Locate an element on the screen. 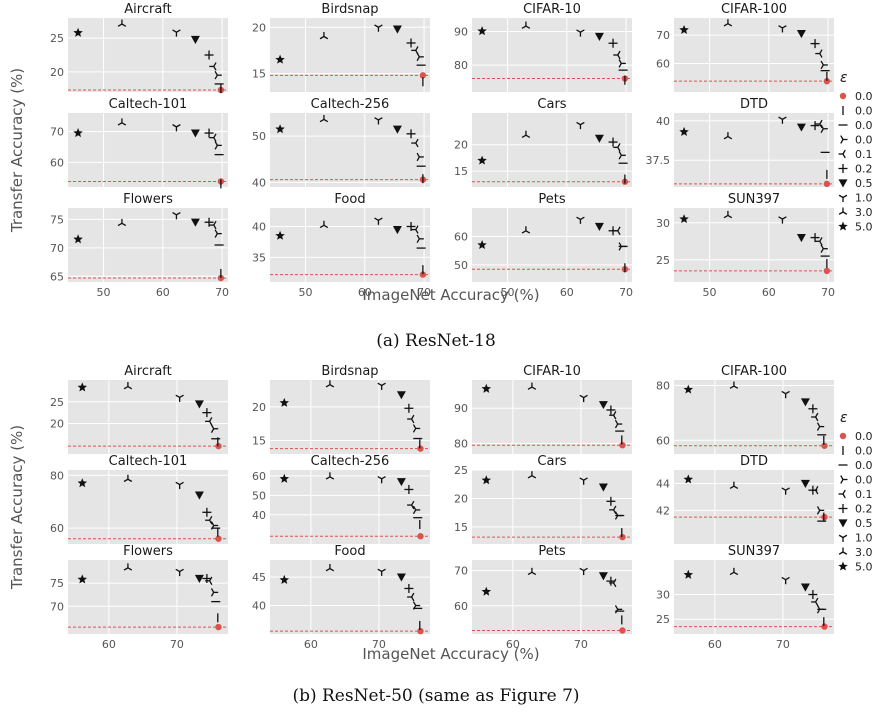 The image size is (873, 713). y-tick-label: 15 is located at coordinates (461, 171).